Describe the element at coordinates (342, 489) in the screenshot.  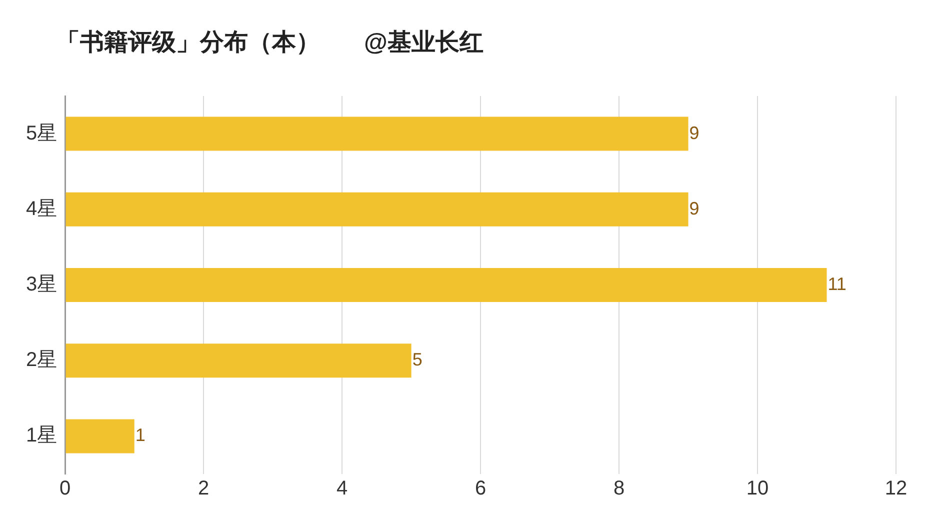
I see `x-tick-label: 4` at that location.